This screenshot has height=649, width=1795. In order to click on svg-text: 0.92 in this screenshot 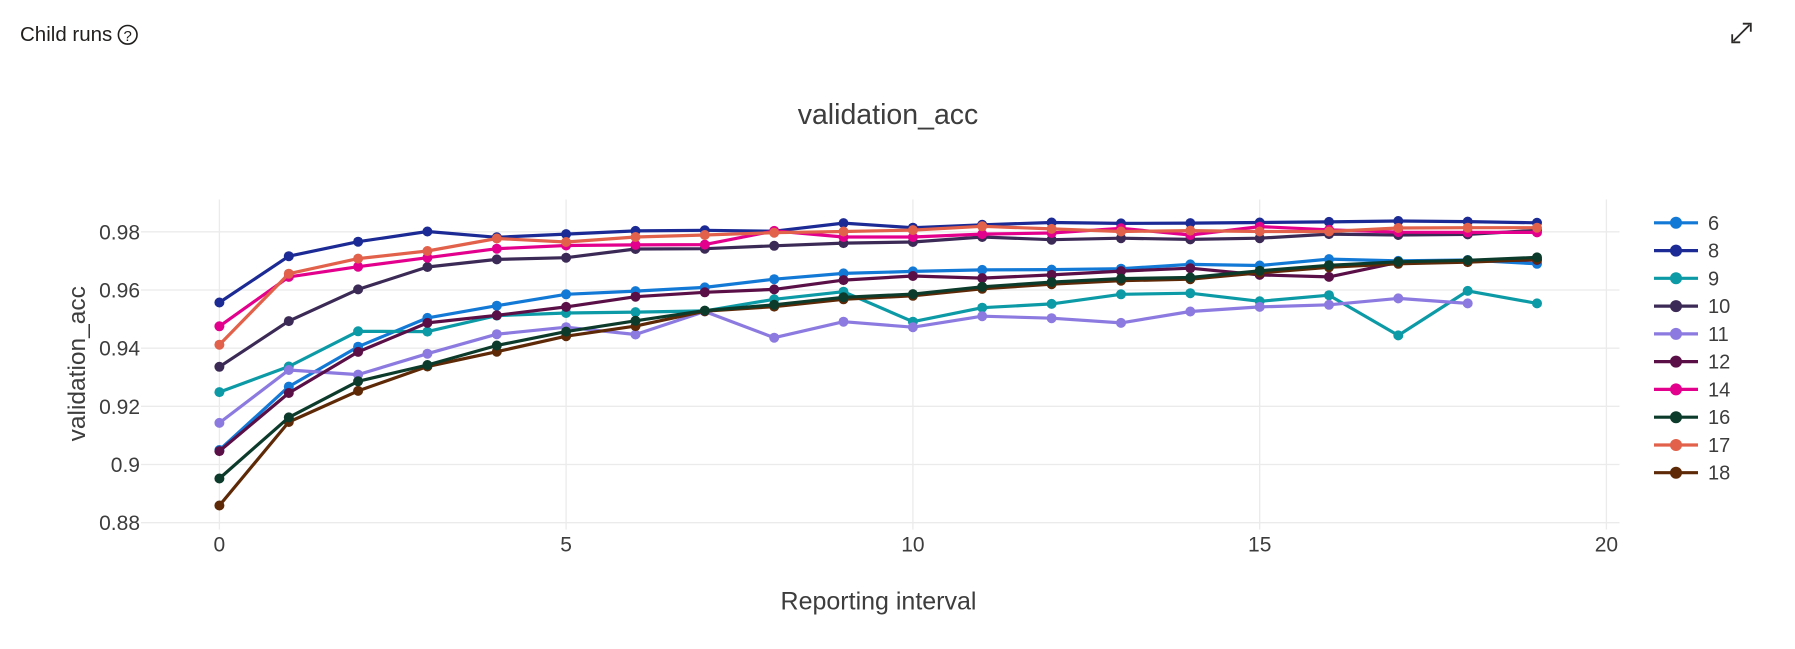, I will do `click(119, 407)`.